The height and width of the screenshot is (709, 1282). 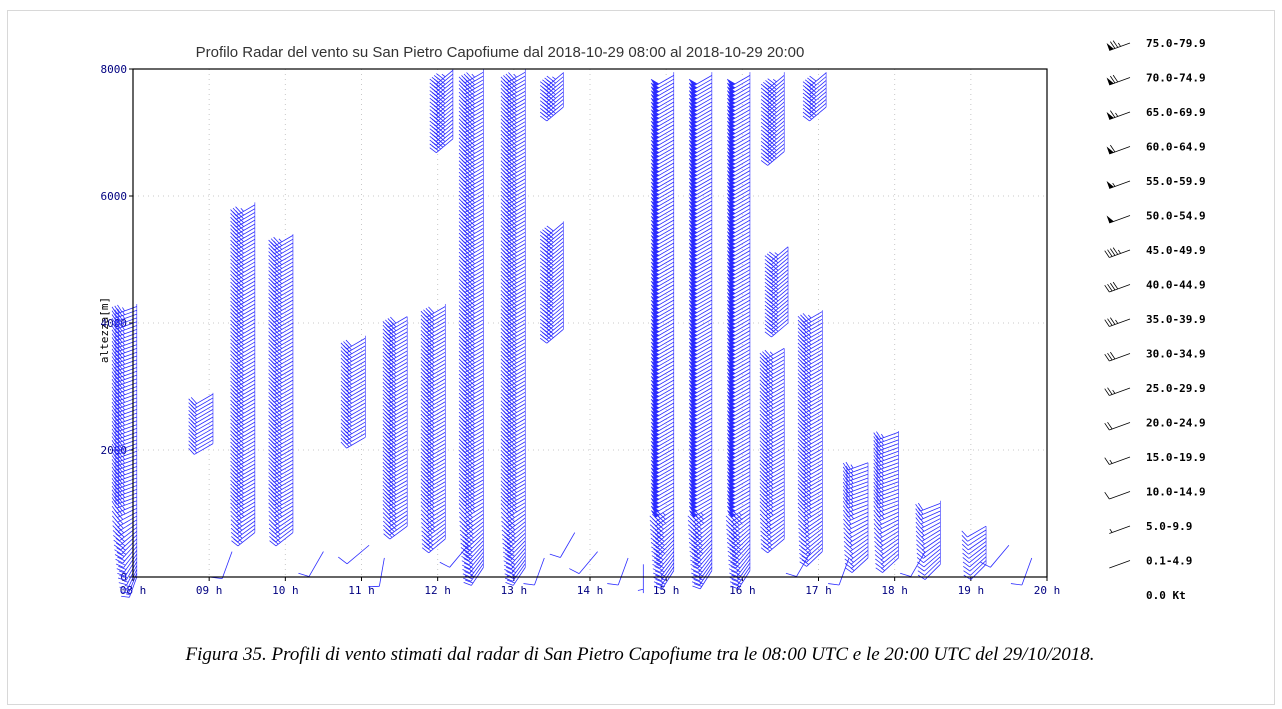 What do you see at coordinates (742, 590) in the screenshot?
I see `x-tick-label: 16 h` at bounding box center [742, 590].